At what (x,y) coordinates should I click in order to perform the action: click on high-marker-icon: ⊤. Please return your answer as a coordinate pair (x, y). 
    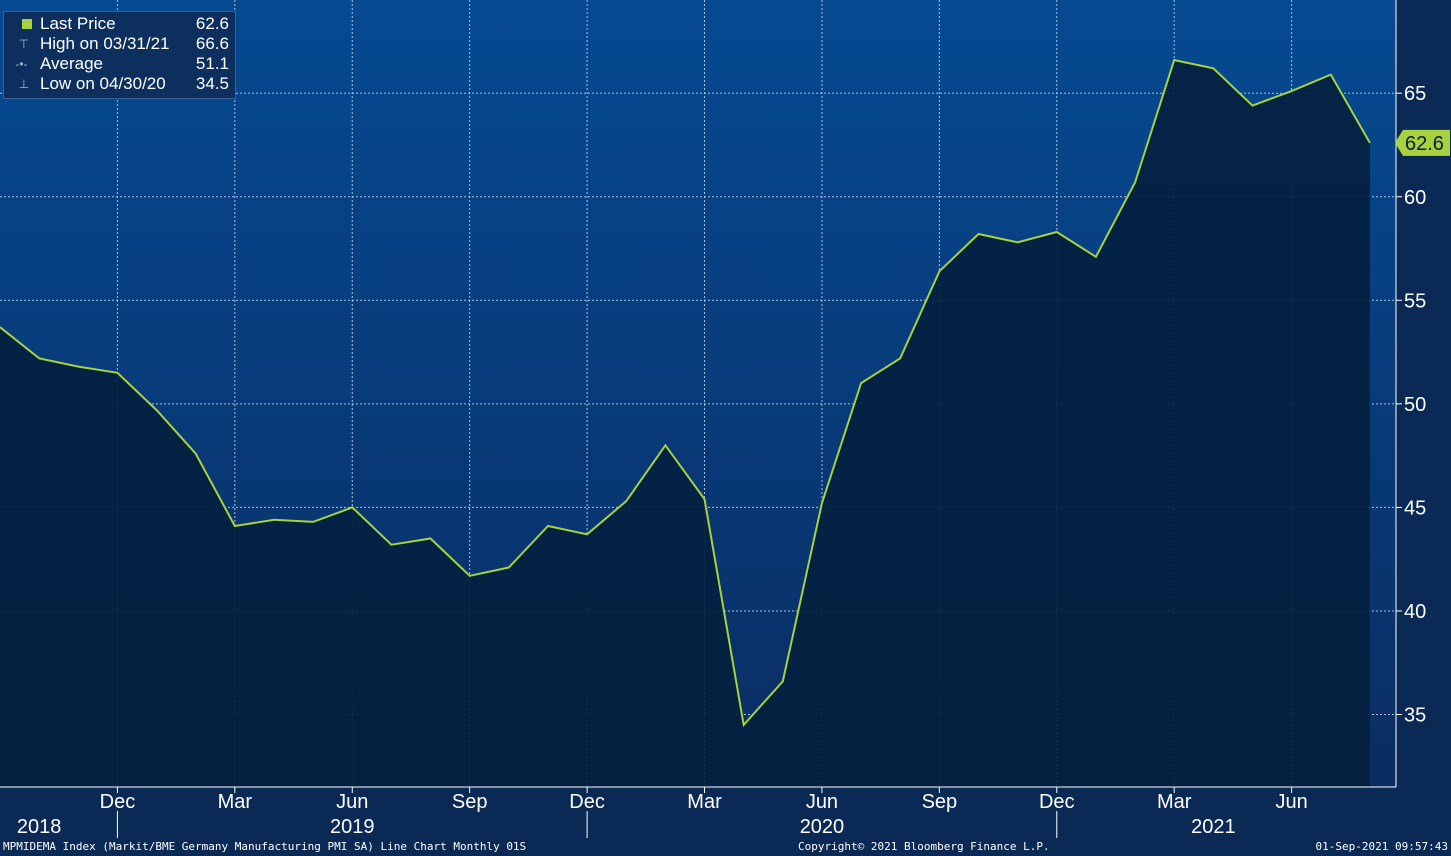
    Looking at the image, I should click on (21, 44).